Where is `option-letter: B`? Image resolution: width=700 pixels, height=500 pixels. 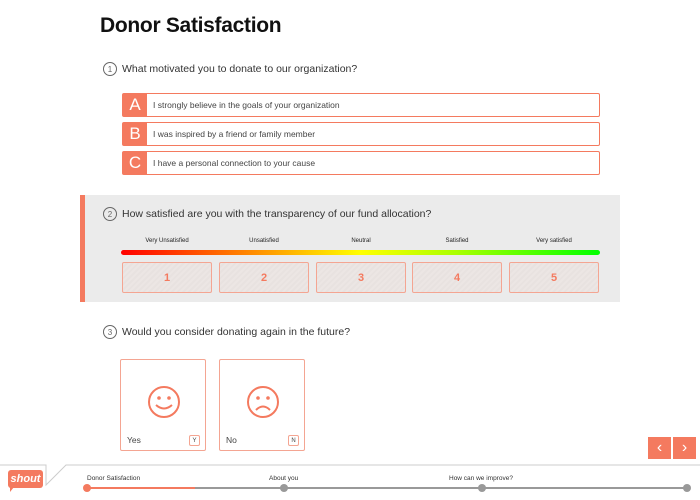 option-letter: B is located at coordinates (135, 134).